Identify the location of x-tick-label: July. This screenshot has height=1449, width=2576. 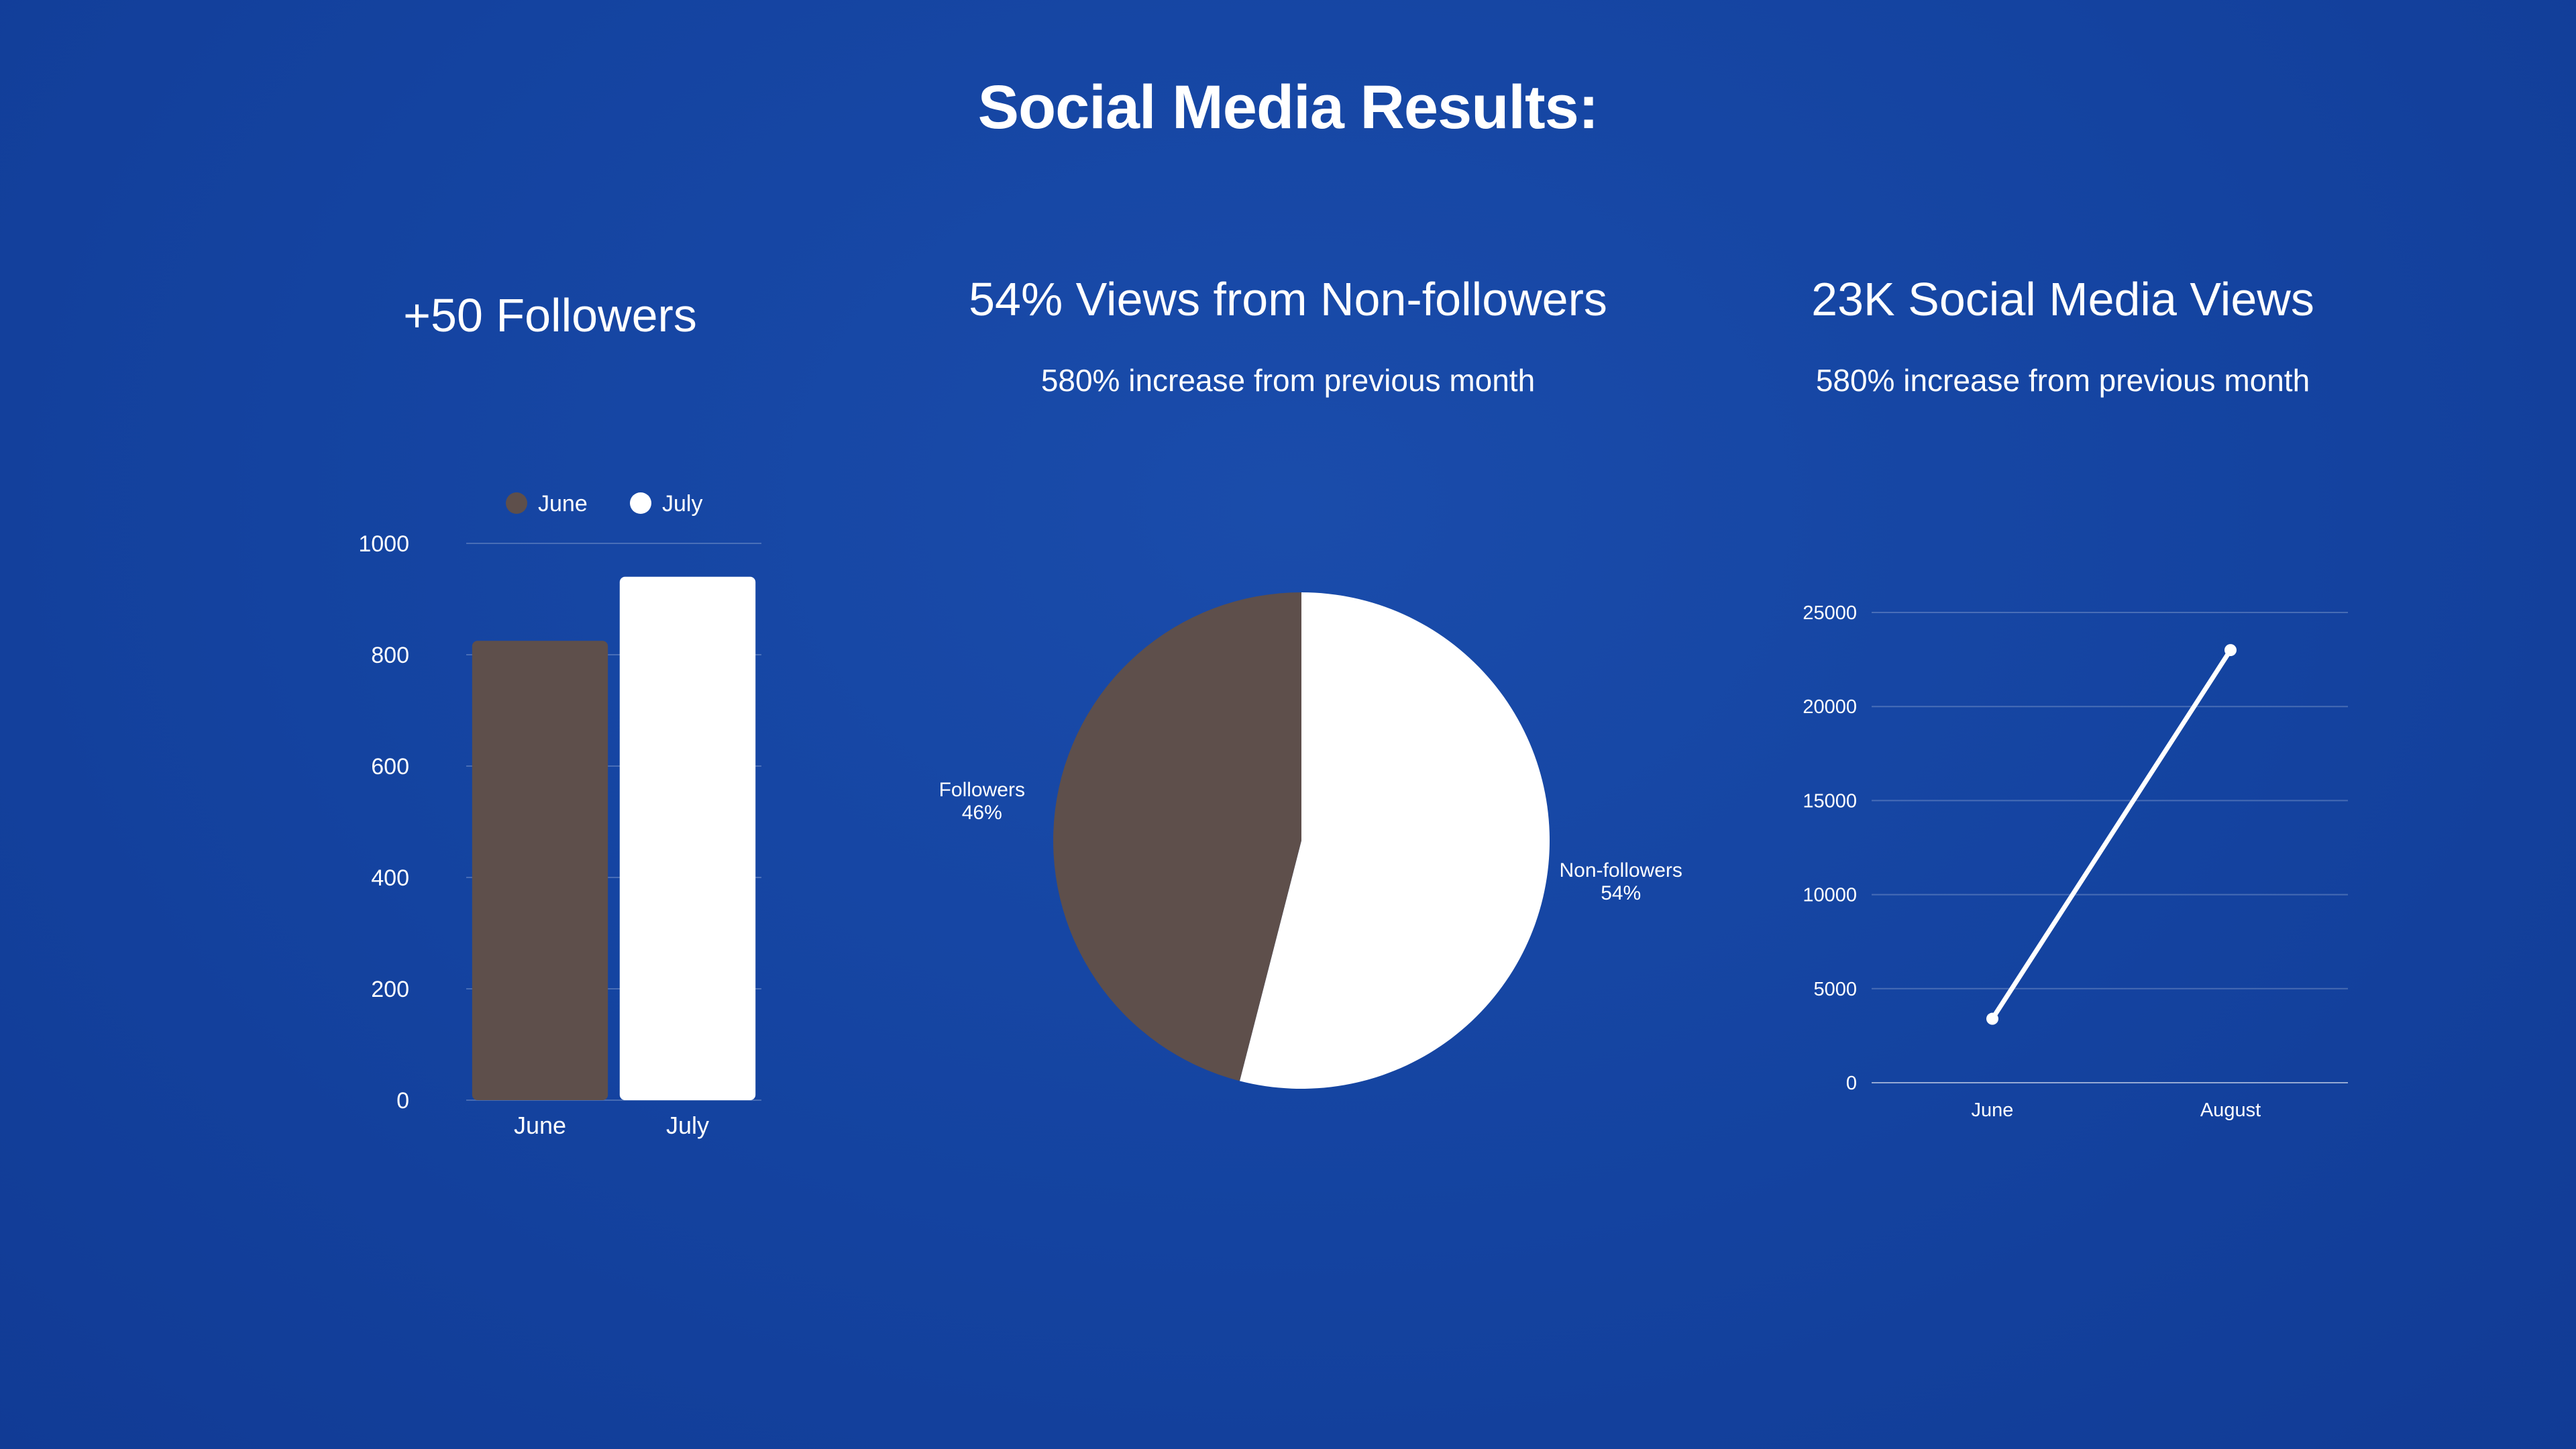
(687, 1125).